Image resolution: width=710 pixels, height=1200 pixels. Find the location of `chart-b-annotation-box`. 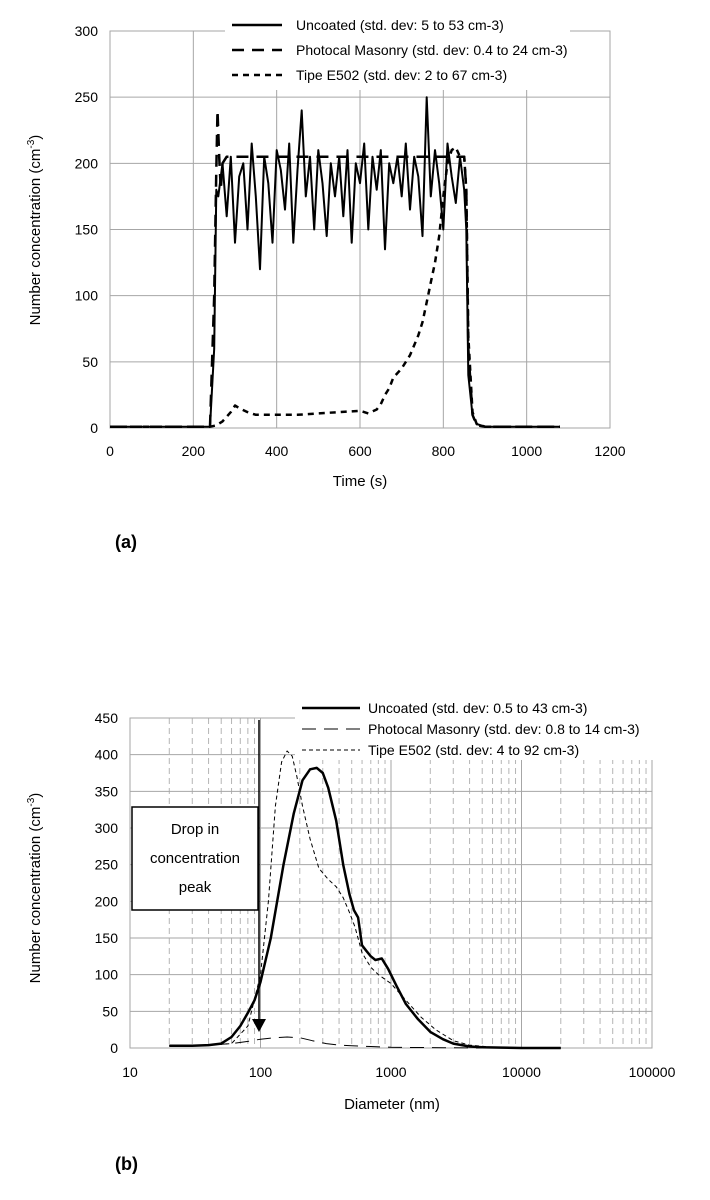

chart-b-annotation-box is located at coordinates (195, 858).